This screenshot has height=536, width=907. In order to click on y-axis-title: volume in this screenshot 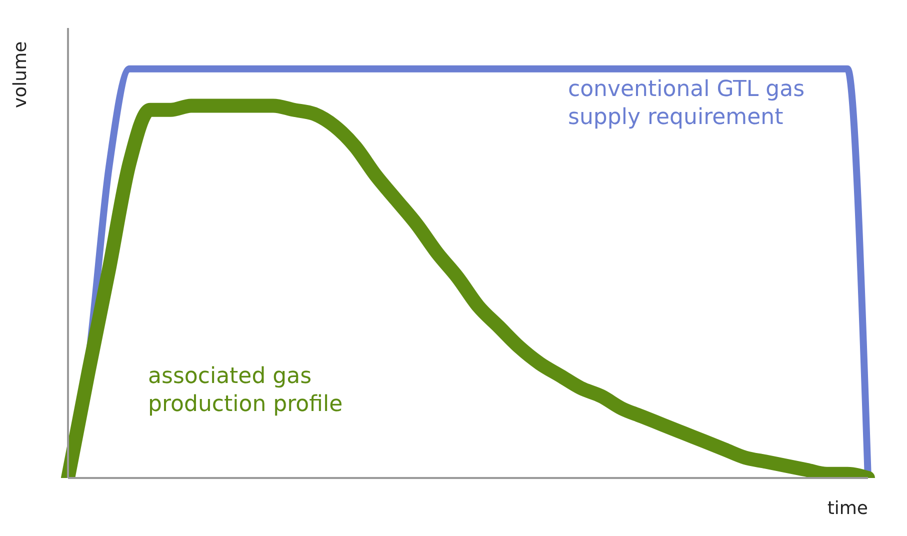, I will do `click(20, 74)`.